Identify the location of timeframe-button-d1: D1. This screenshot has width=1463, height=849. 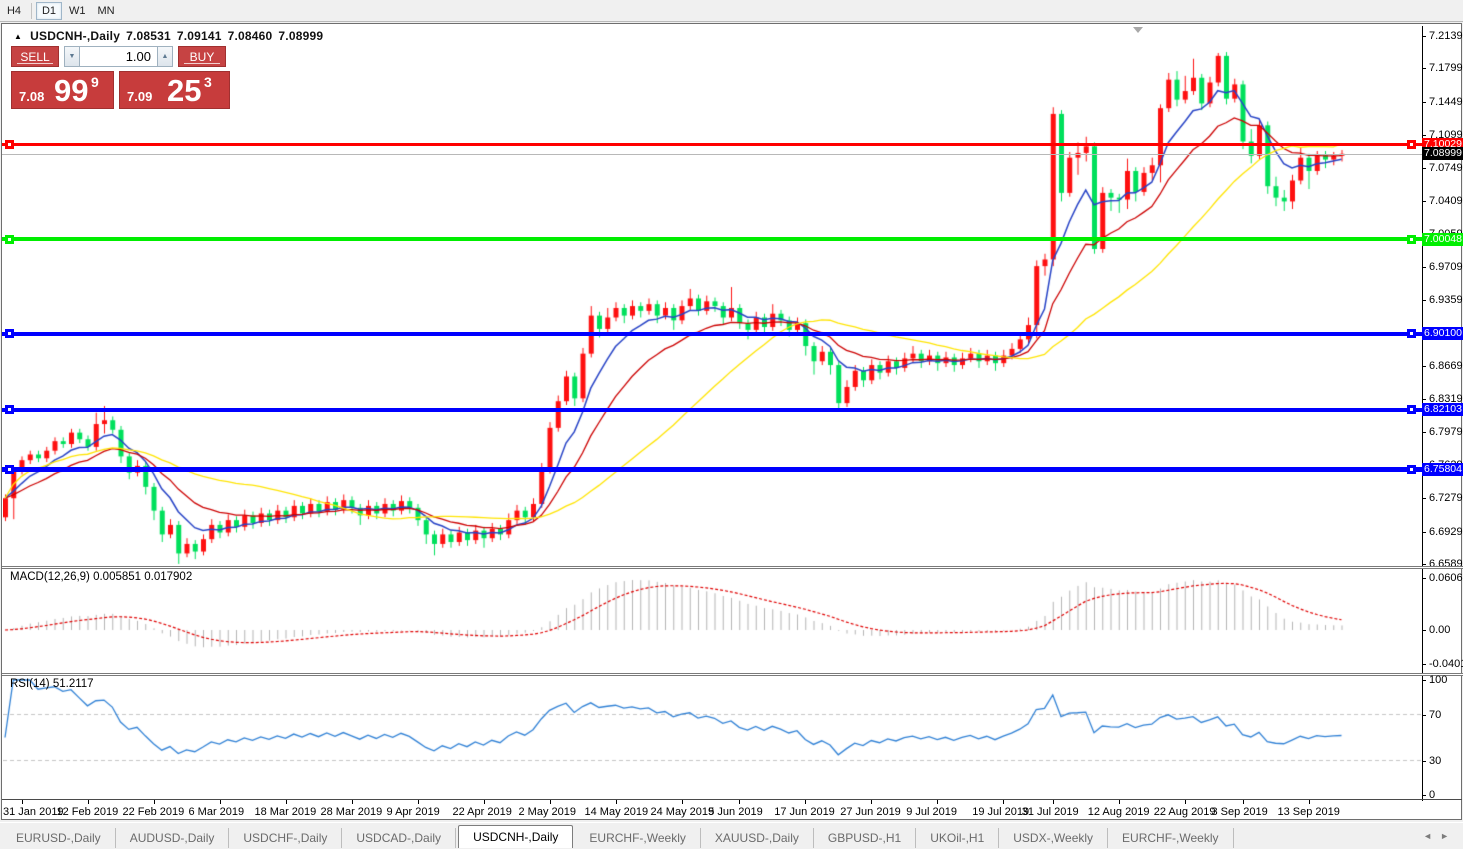
(49, 10).